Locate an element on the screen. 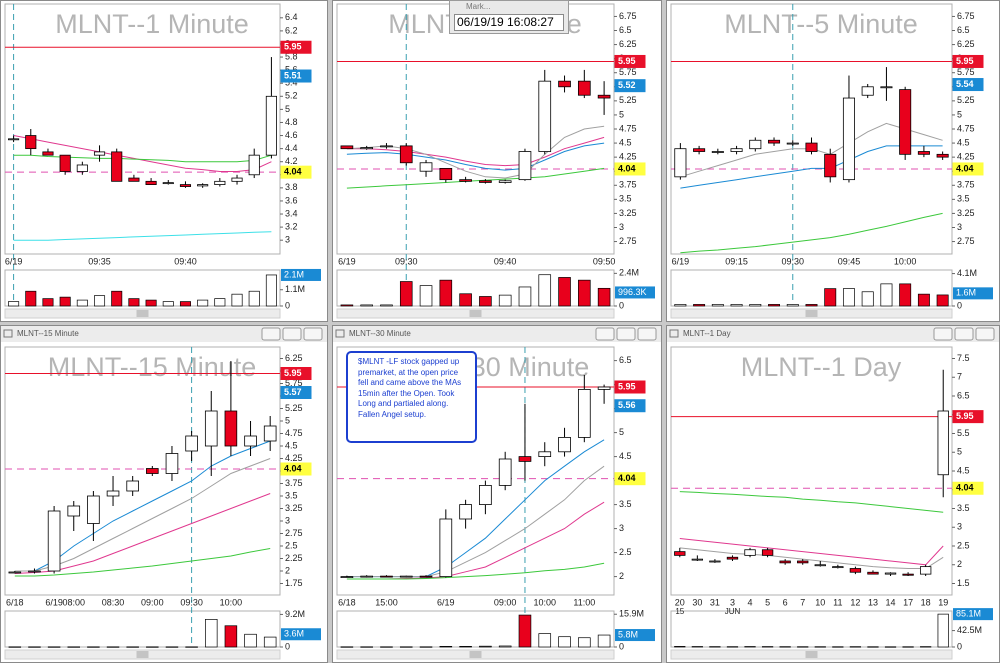 The image size is (1000, 663). x-tick-label: 6/19 is located at coordinates (347, 261).